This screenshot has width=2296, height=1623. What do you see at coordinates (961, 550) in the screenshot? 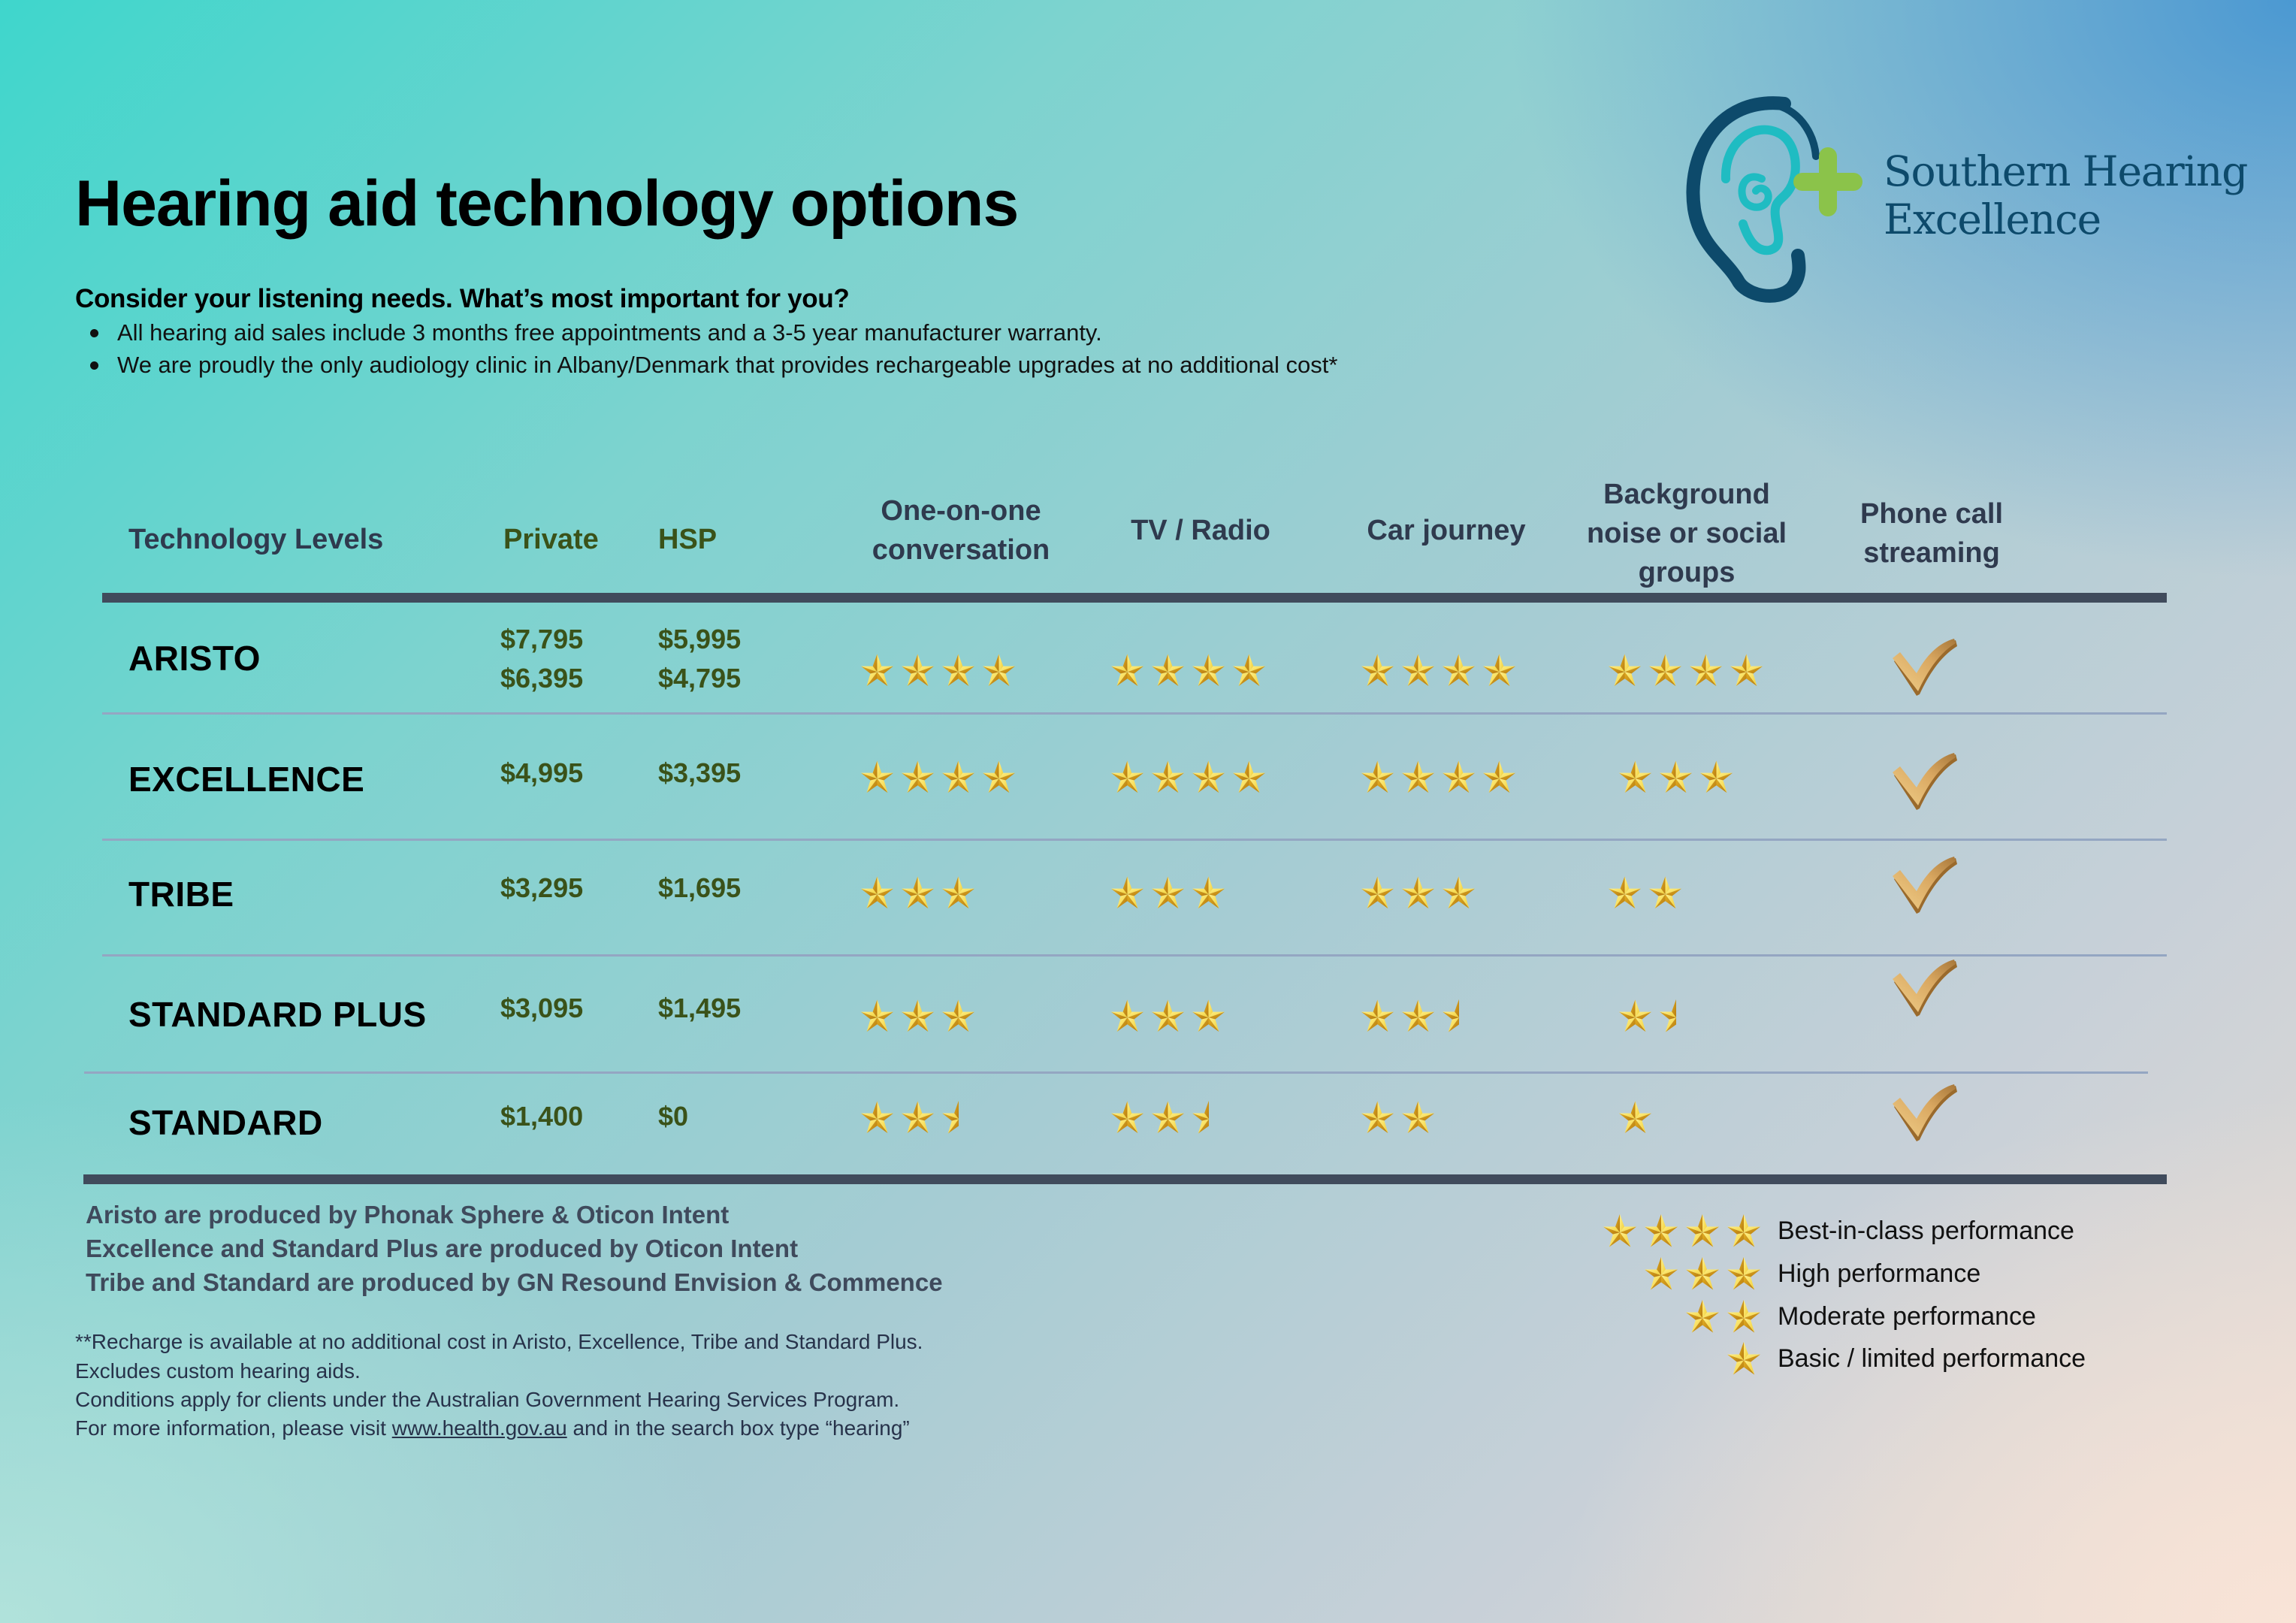
I see `col-header-line: conversation` at bounding box center [961, 550].